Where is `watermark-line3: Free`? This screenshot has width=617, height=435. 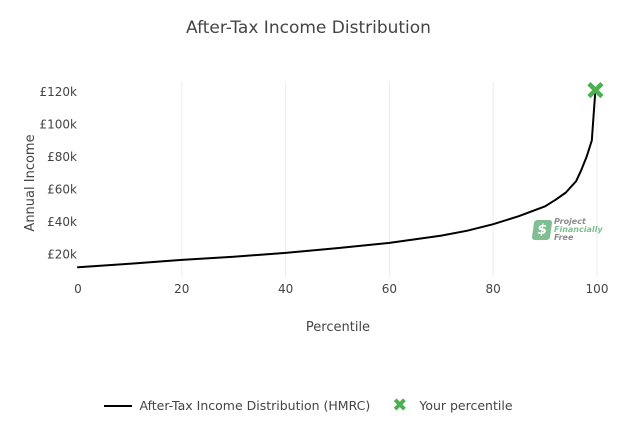 watermark-line3: Free is located at coordinates (564, 237).